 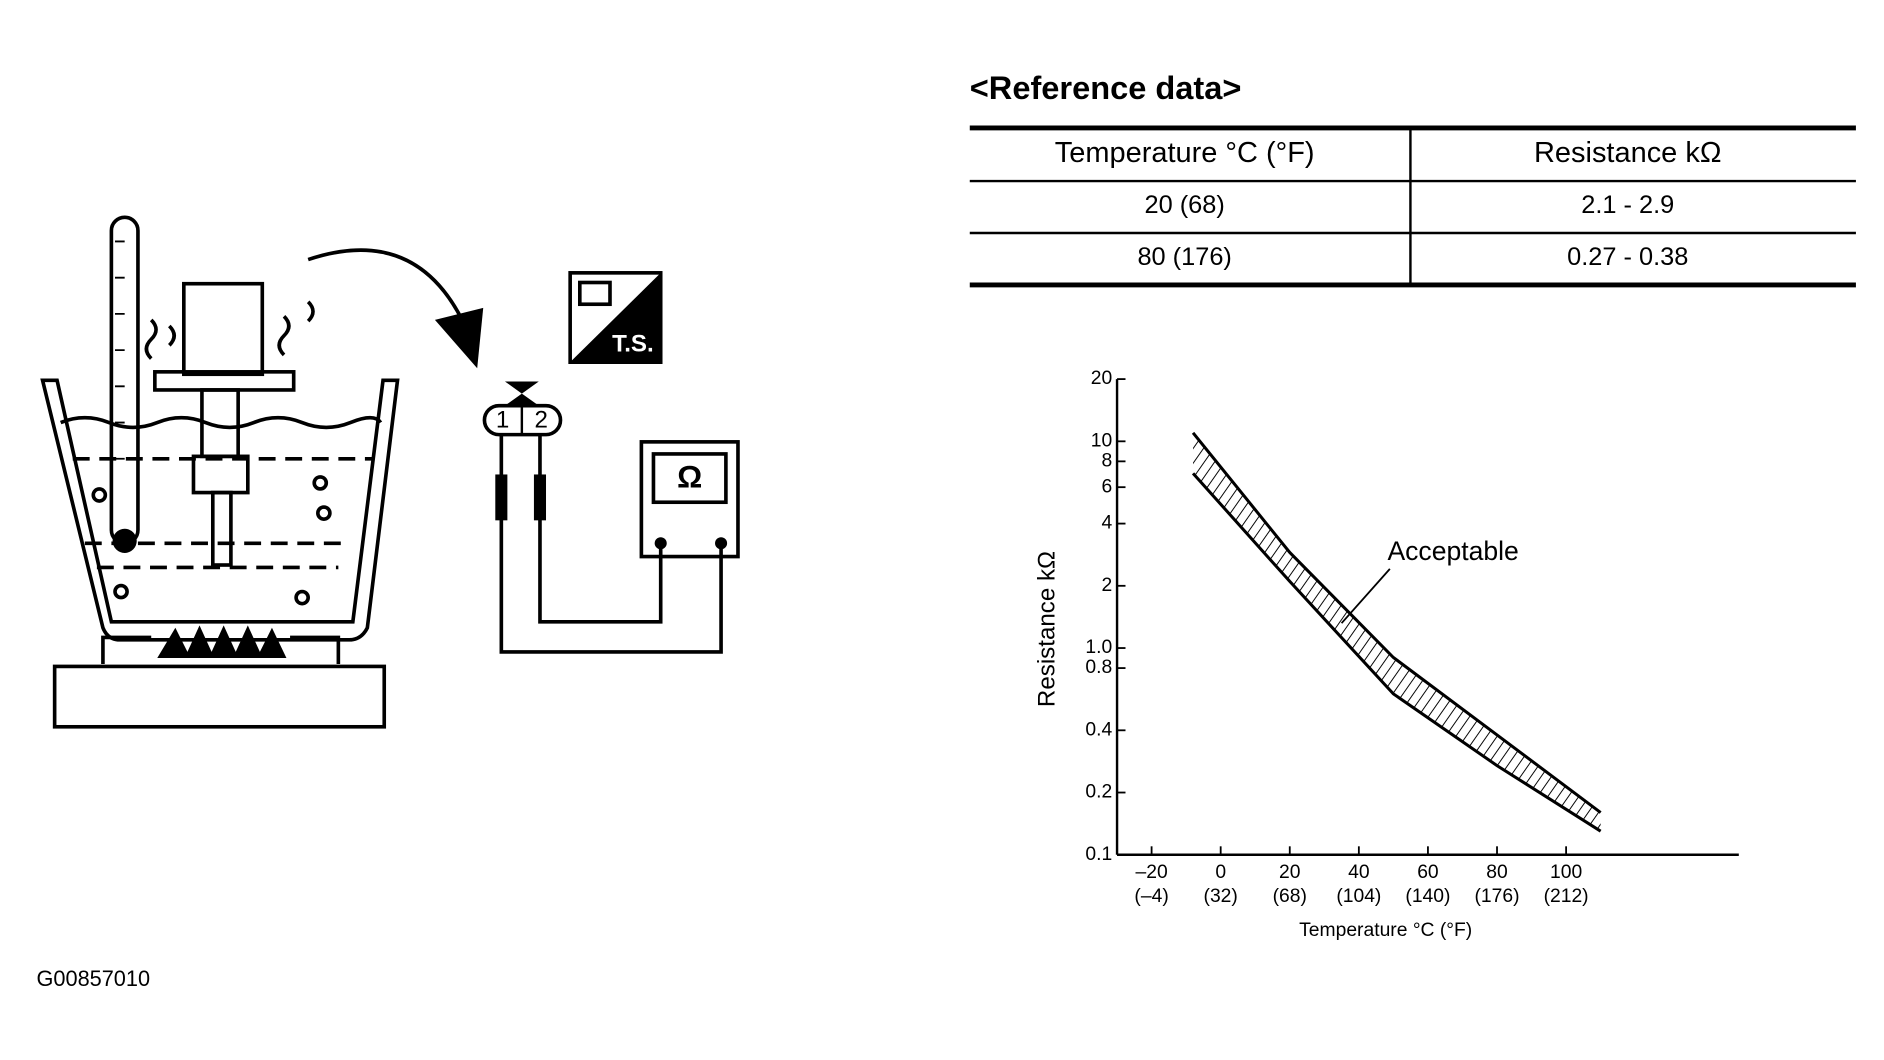 What do you see at coordinates (1101, 440) in the screenshot?
I see `y-tick-label: 10` at bounding box center [1101, 440].